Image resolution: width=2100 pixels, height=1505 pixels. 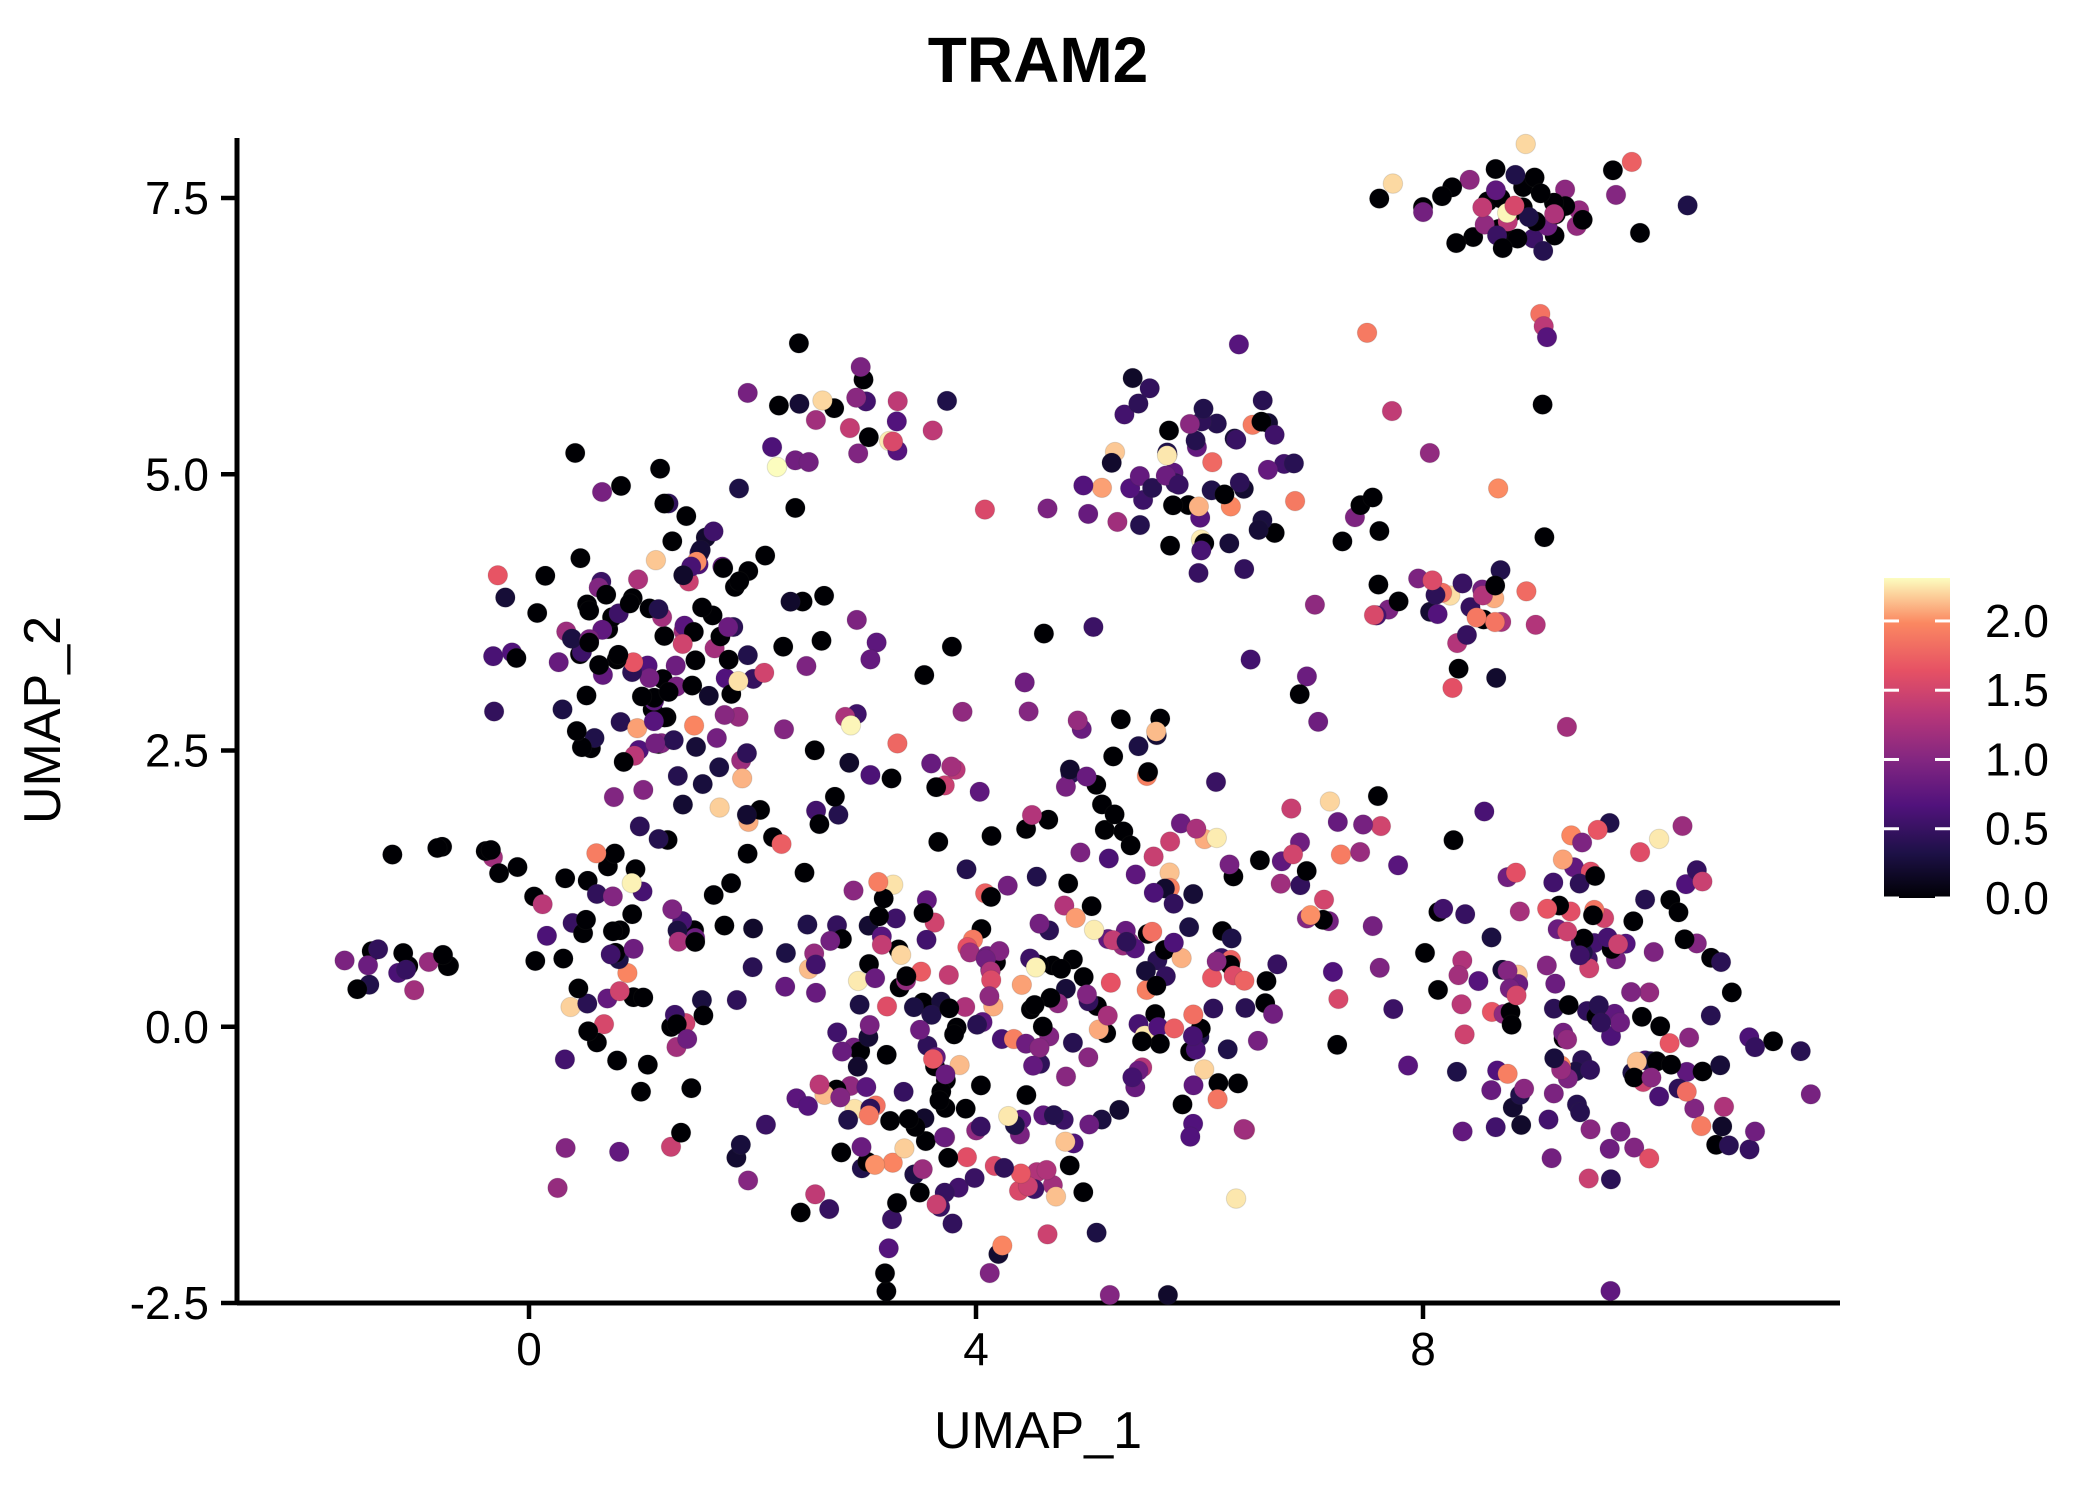 I want to click on colorbar-labels: 0.0 0.5 1.0 1.5 2.0, so click(x=2017, y=759).